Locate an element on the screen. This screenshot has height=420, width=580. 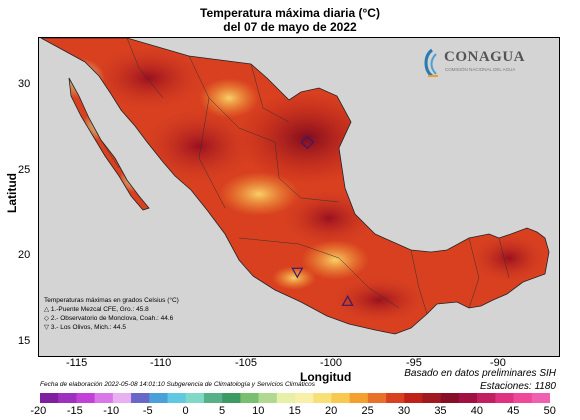
conagua-emblem-icon is located at coordinates (431, 63).